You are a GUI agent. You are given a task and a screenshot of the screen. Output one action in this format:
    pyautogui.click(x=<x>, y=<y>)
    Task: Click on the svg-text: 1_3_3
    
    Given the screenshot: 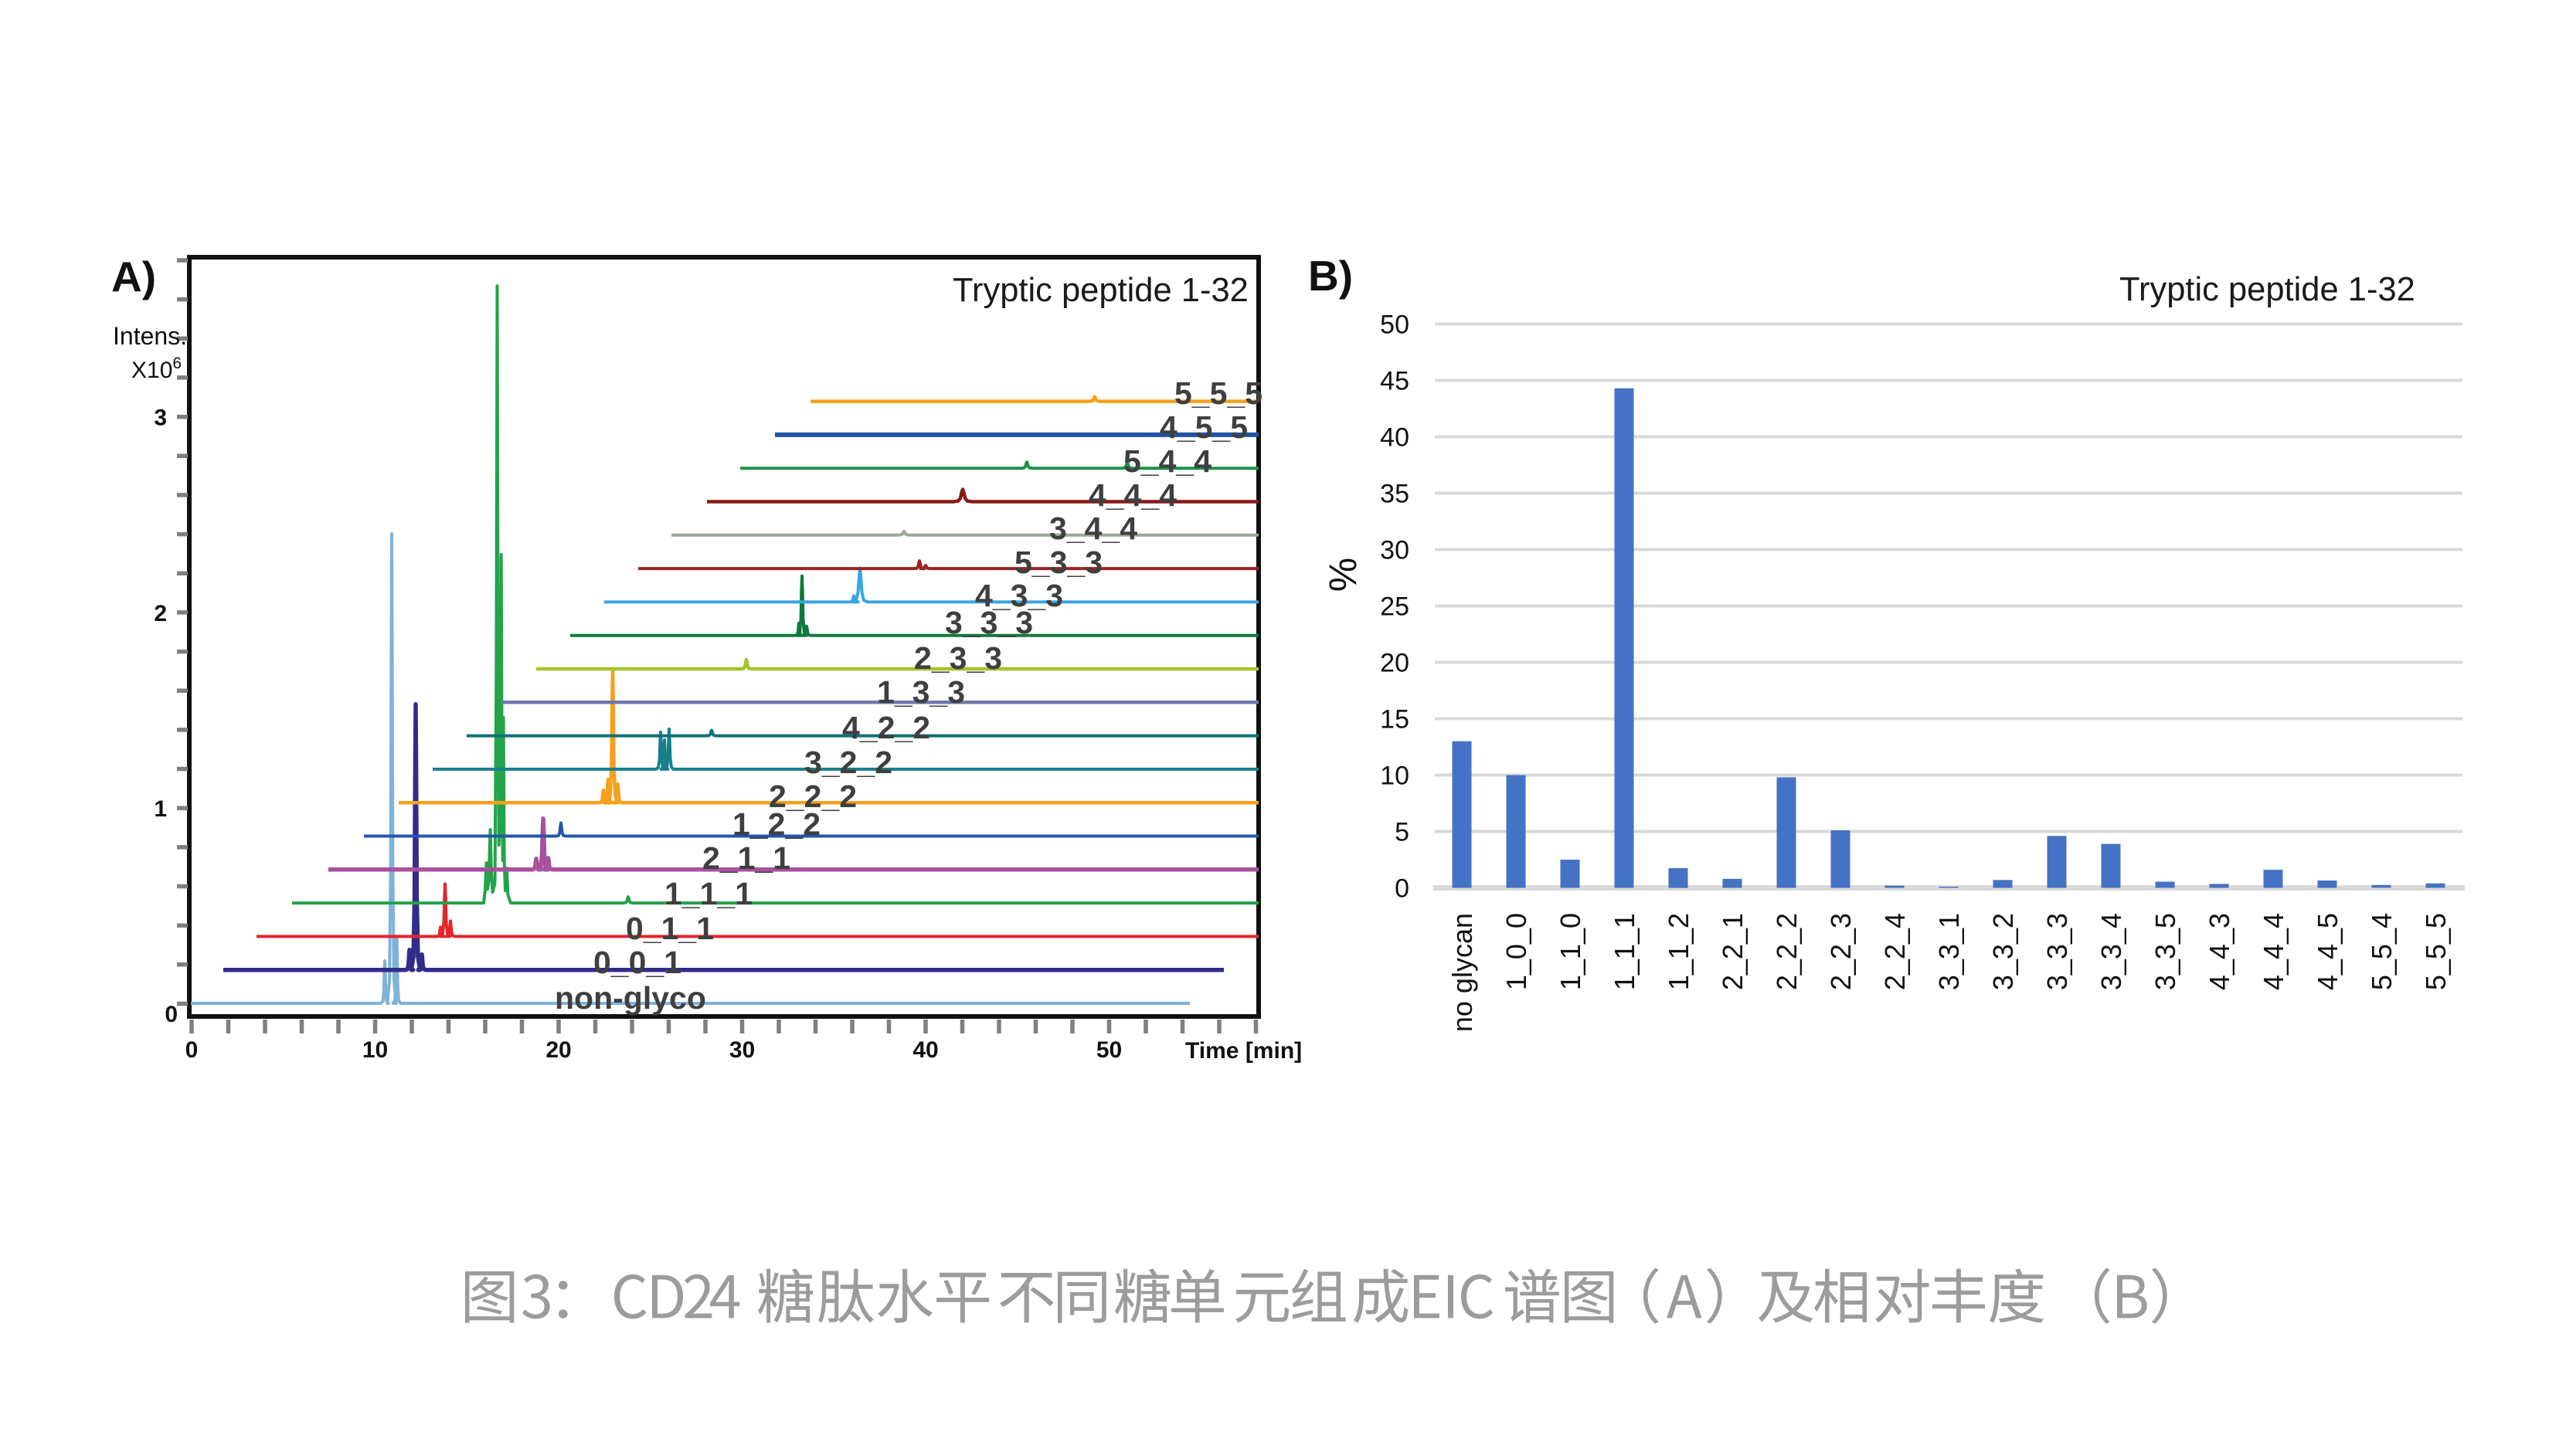 What is the action you would take?
    pyautogui.click(x=921, y=692)
    